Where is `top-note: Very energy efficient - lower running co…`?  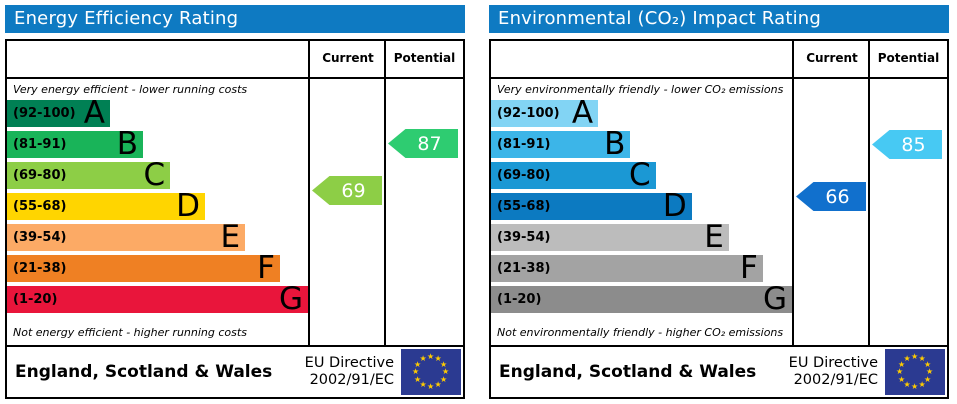
top-note: Very energy efficient - lower running co… is located at coordinates (130, 89).